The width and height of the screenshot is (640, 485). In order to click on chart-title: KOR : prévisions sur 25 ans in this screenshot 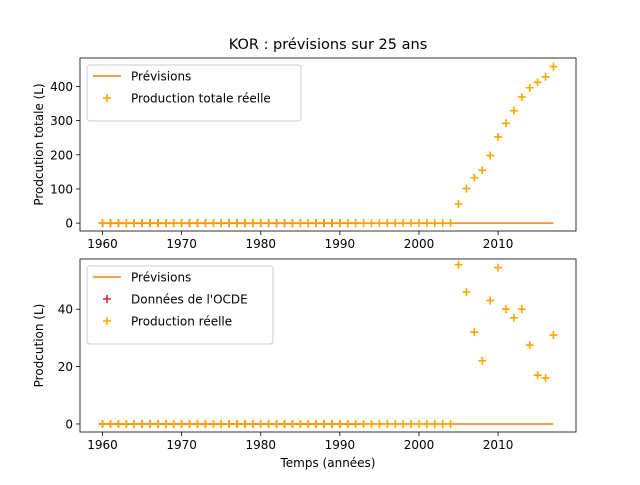, I will do `click(328, 45)`.